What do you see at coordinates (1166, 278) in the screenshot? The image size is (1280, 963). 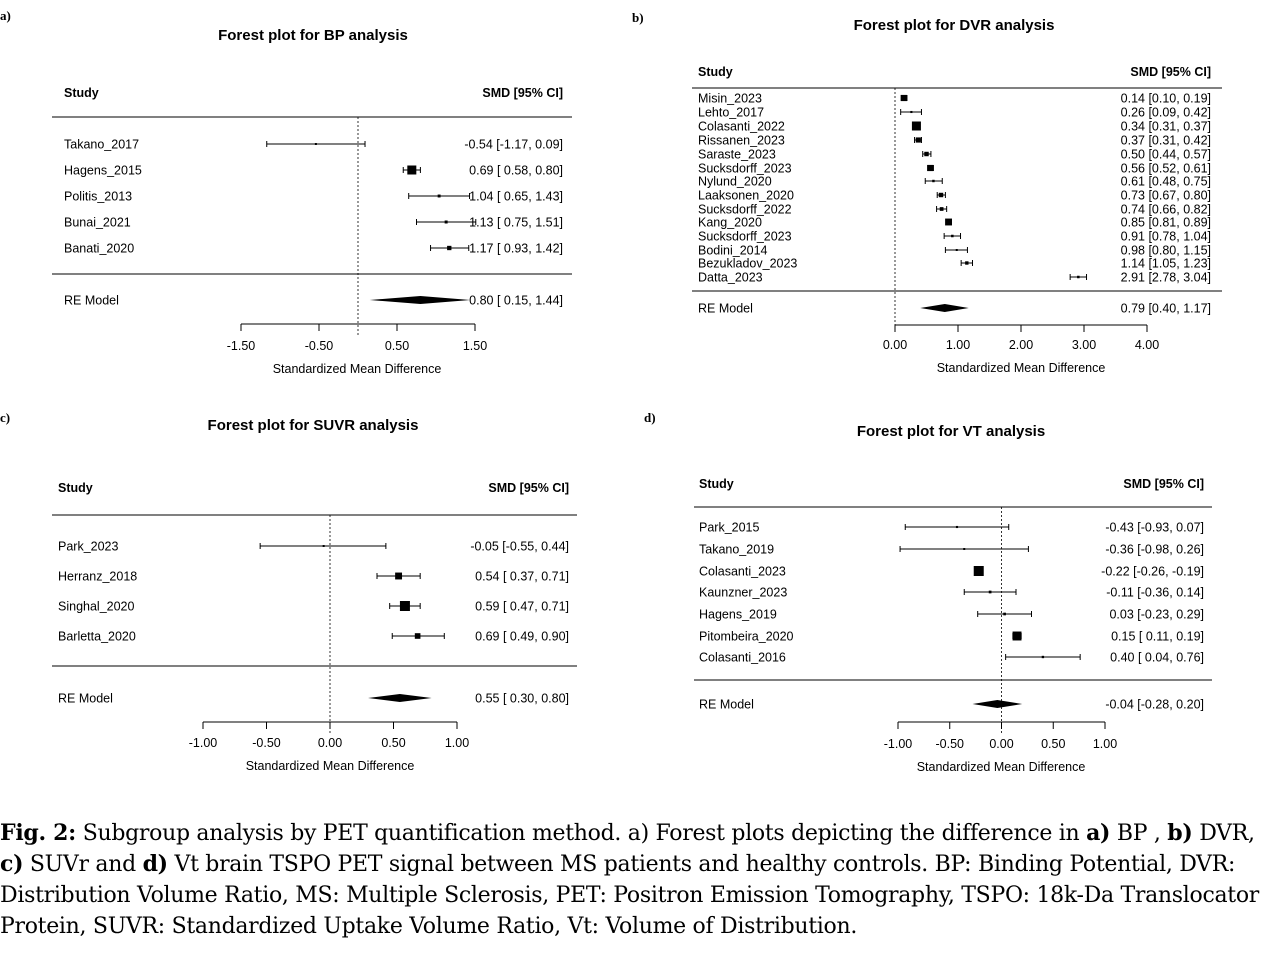 I see `study-smd-ci: 2.91 [2.78, 3.04]` at bounding box center [1166, 278].